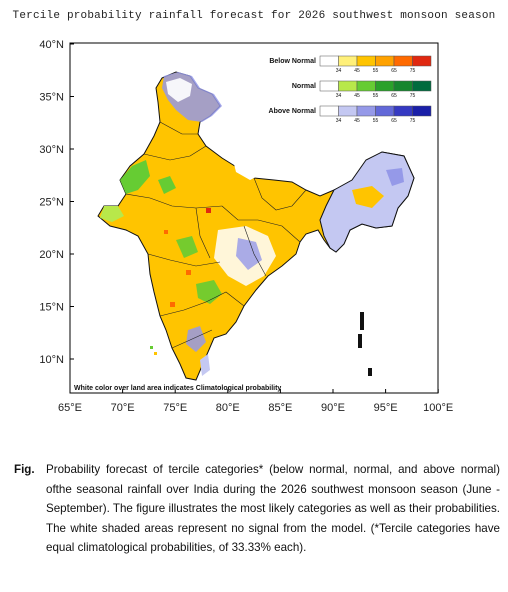 The height and width of the screenshot is (592, 508). What do you see at coordinates (228, 408) in the screenshot?
I see `lon-tick-label: 80°E` at bounding box center [228, 408].